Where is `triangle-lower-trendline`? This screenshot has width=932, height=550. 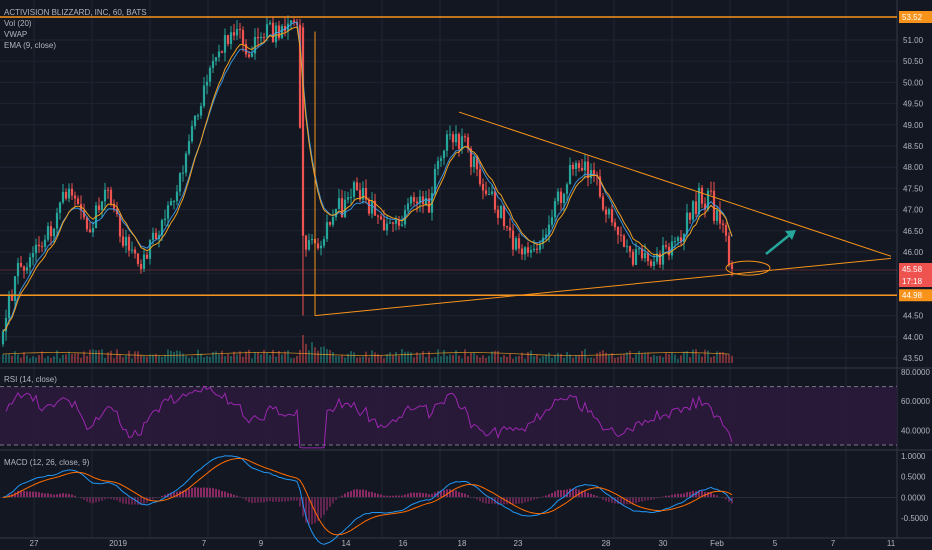 triangle-lower-trendline is located at coordinates (603, 287).